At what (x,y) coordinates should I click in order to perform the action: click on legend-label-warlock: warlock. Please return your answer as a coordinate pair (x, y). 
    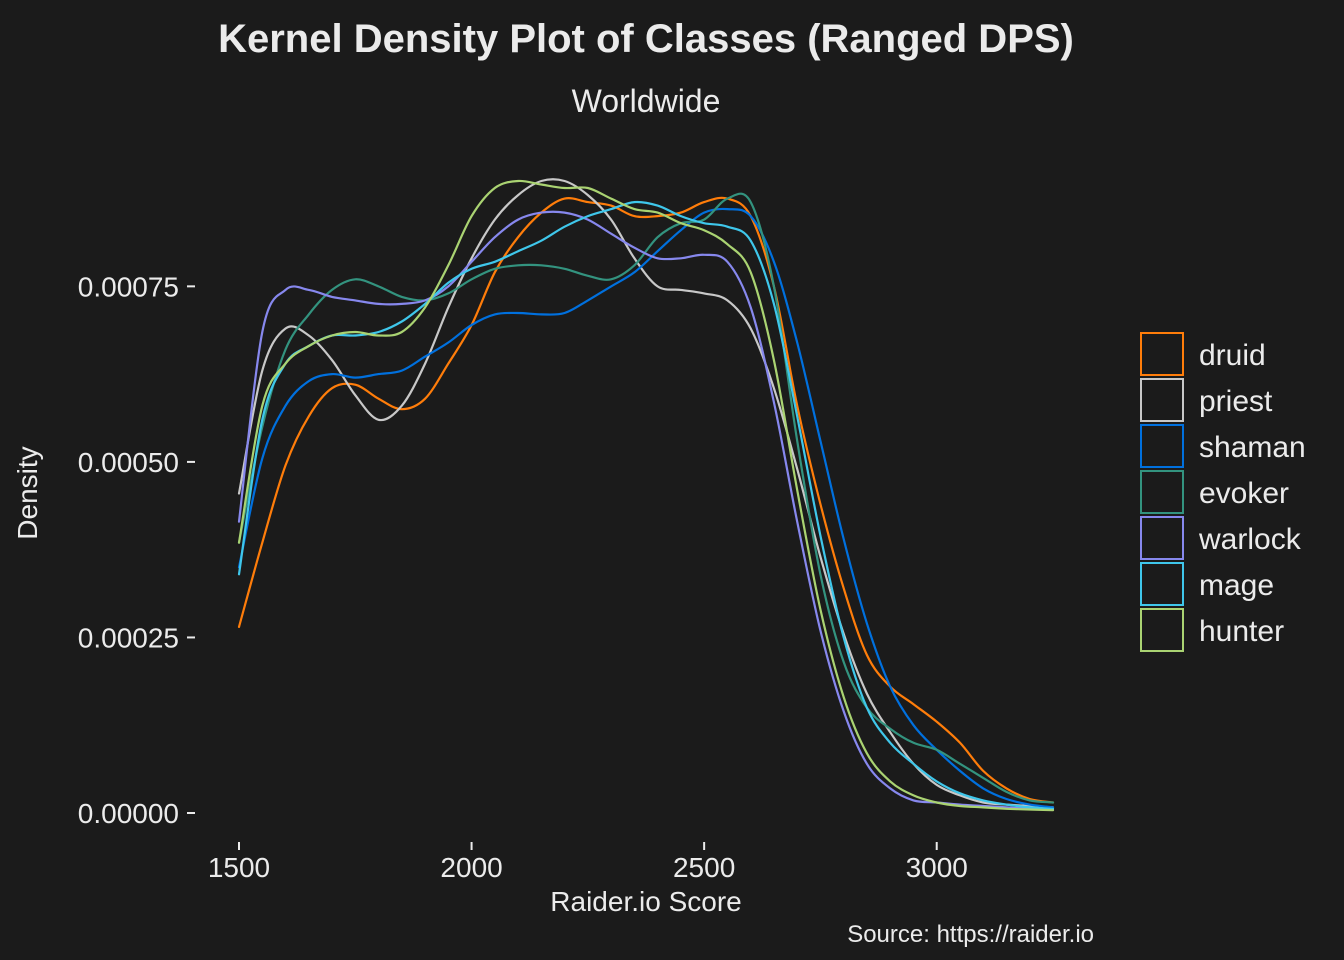
    Looking at the image, I should click on (1250, 539).